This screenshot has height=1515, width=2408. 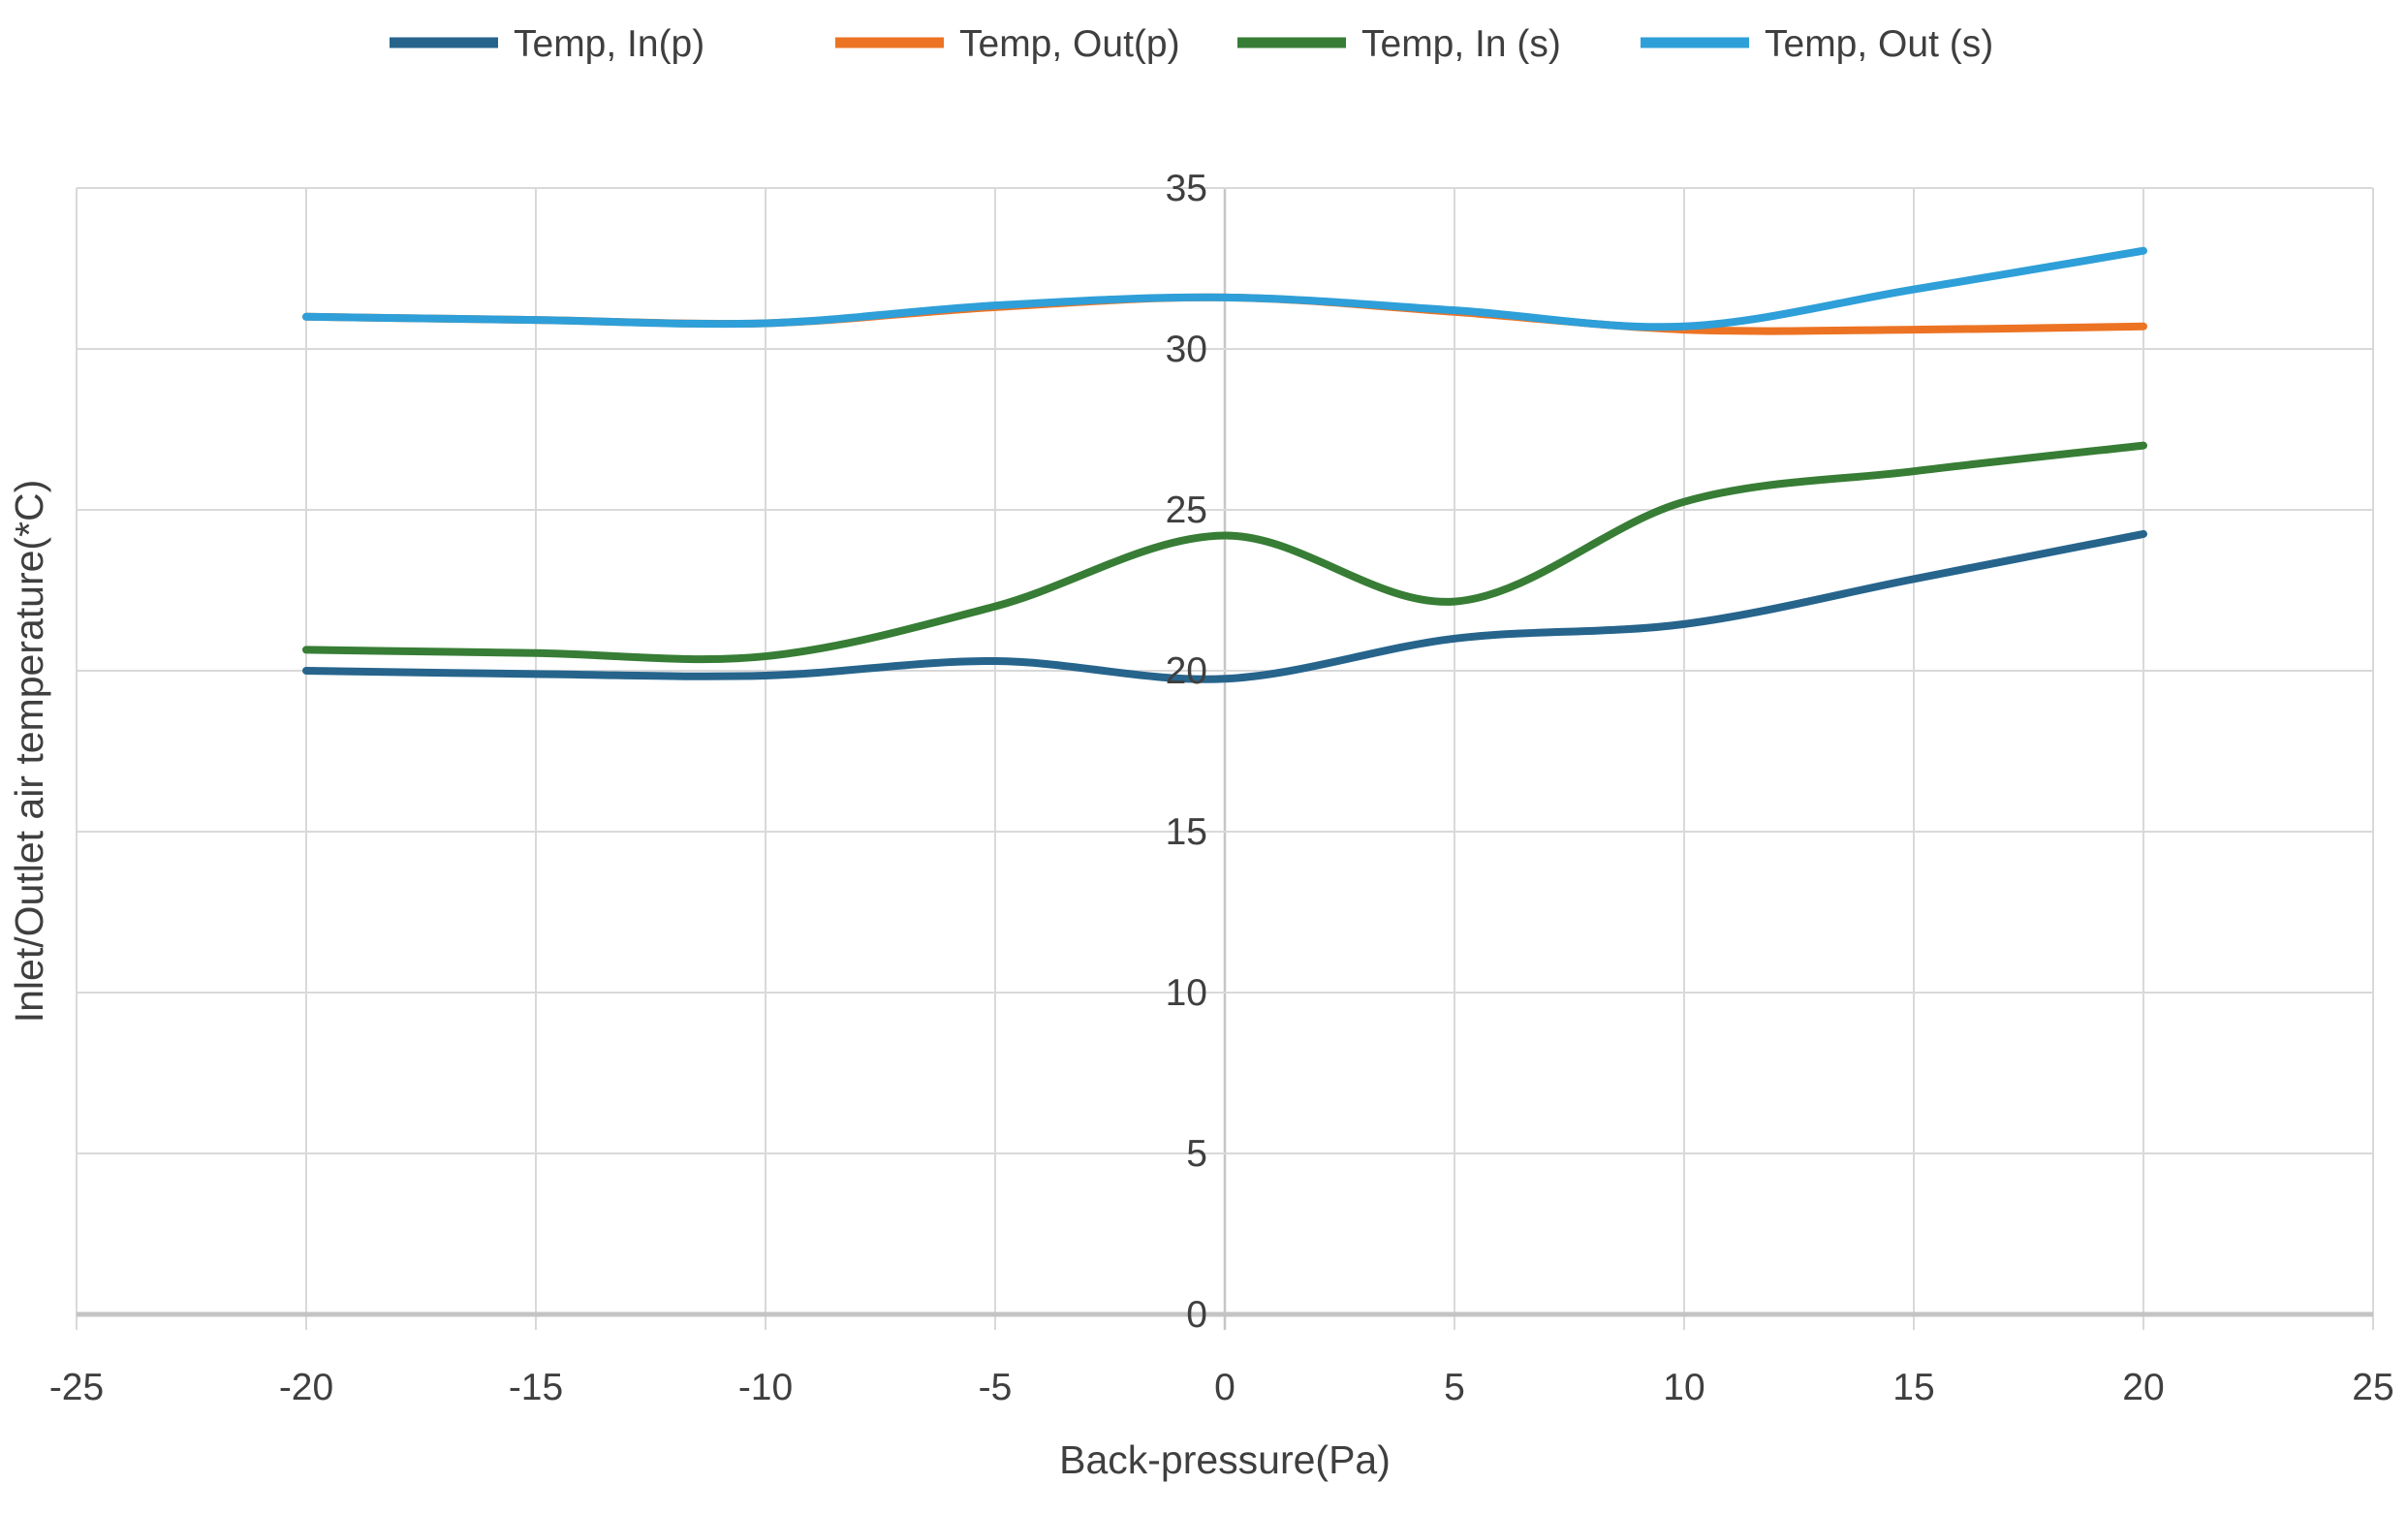 I want to click on y-tick-label: 15, so click(x=1187, y=832).